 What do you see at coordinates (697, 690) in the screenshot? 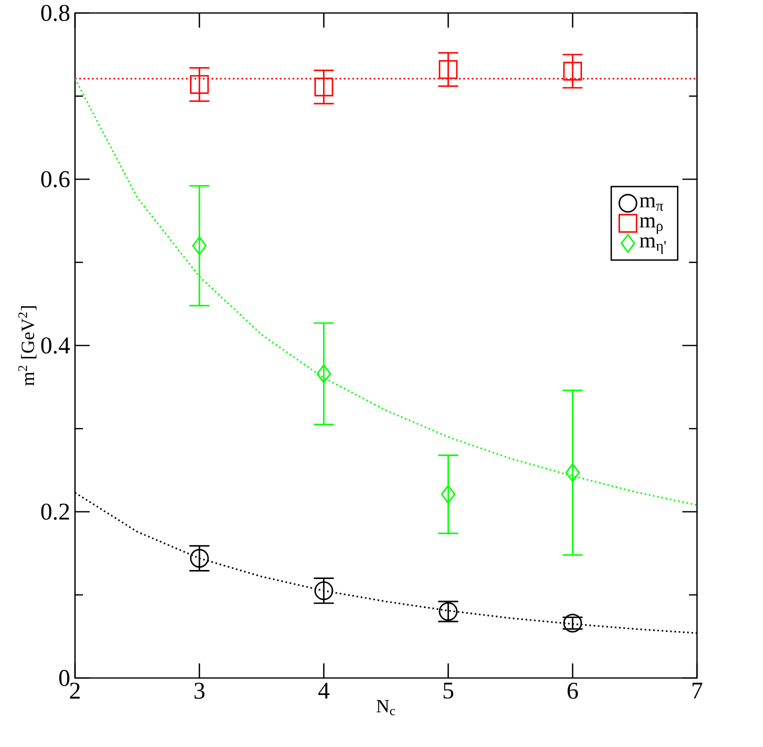
I see `x-tick-label: 7` at bounding box center [697, 690].